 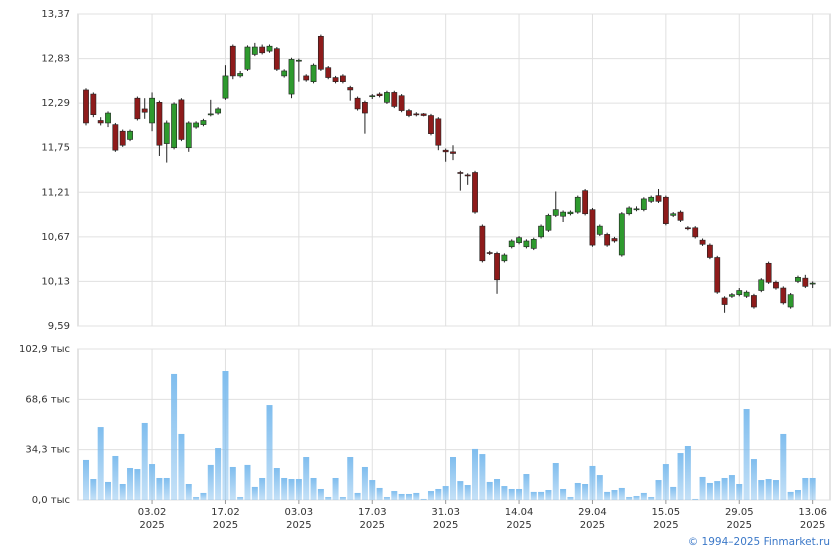 I want to click on x-tick-label-line: 03.02, so click(x=152, y=512).